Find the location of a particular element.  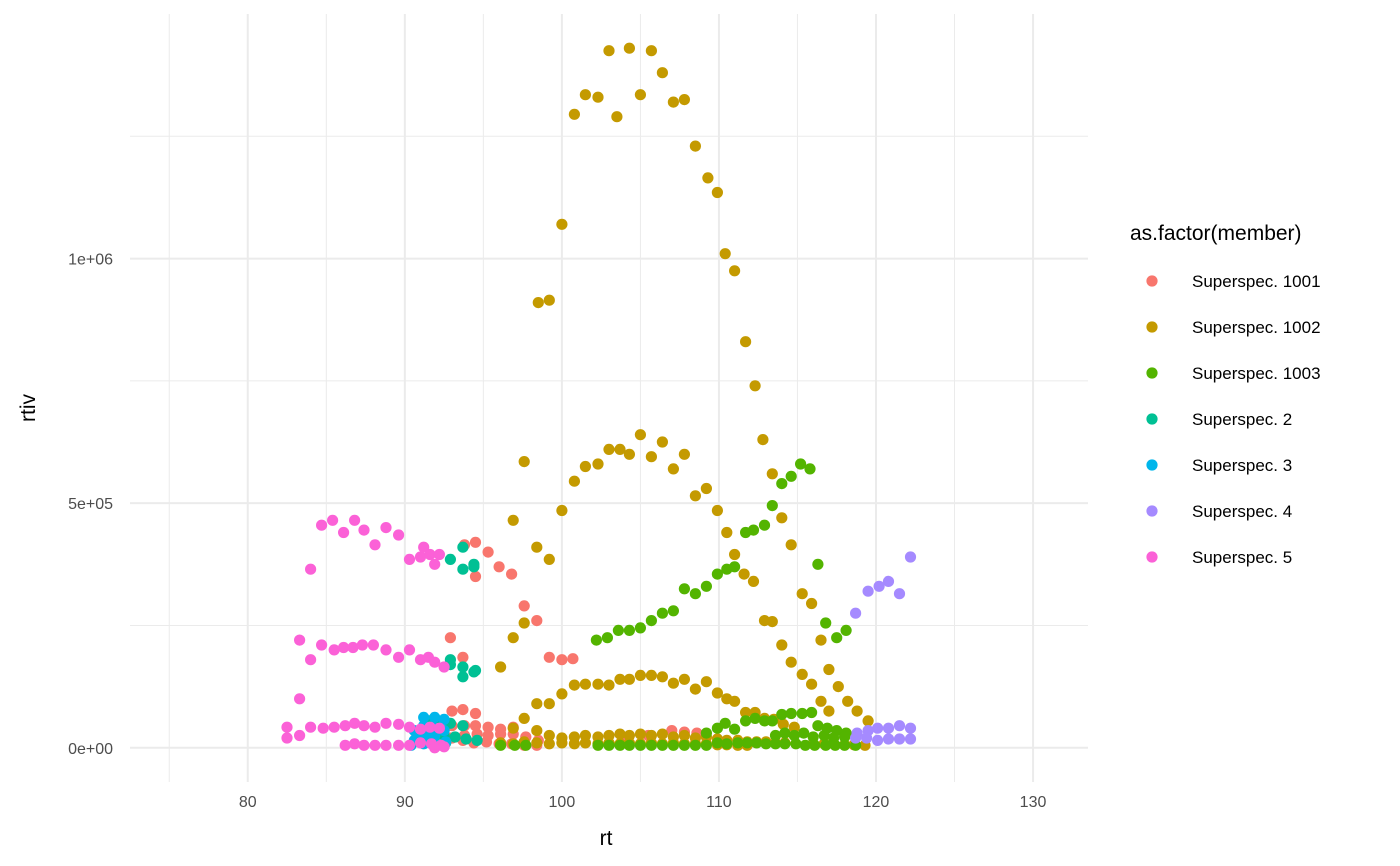

x-tick-label: 80 is located at coordinates (248, 802).